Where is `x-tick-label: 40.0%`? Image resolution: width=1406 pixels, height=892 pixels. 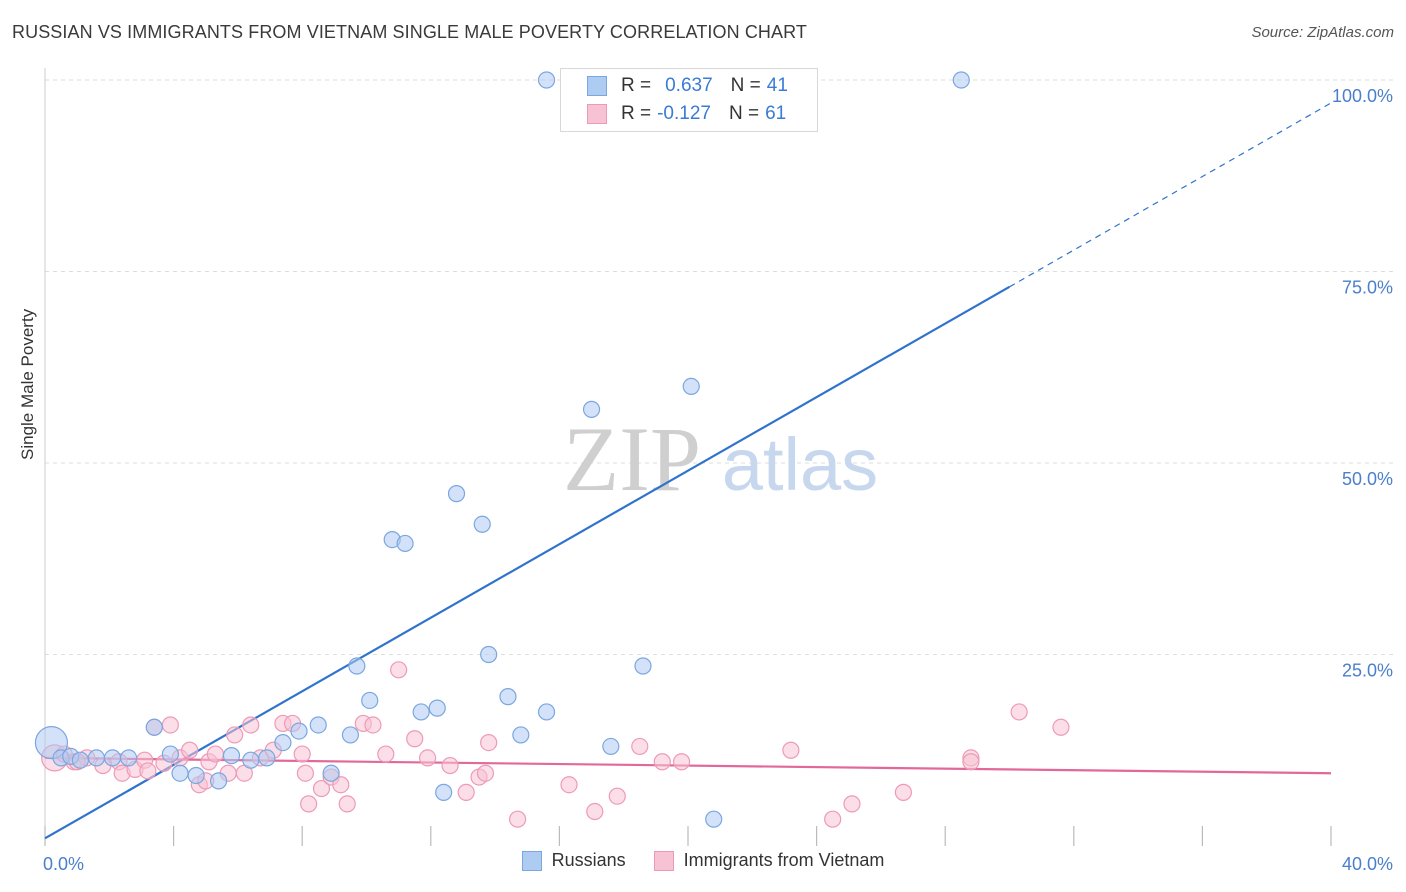 x-tick-label: 40.0% is located at coordinates (1367, 864).